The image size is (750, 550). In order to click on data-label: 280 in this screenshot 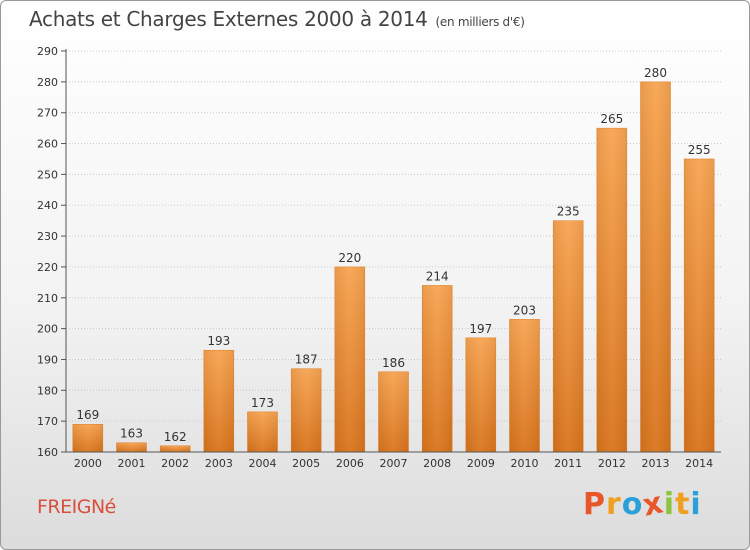, I will do `click(655, 73)`.